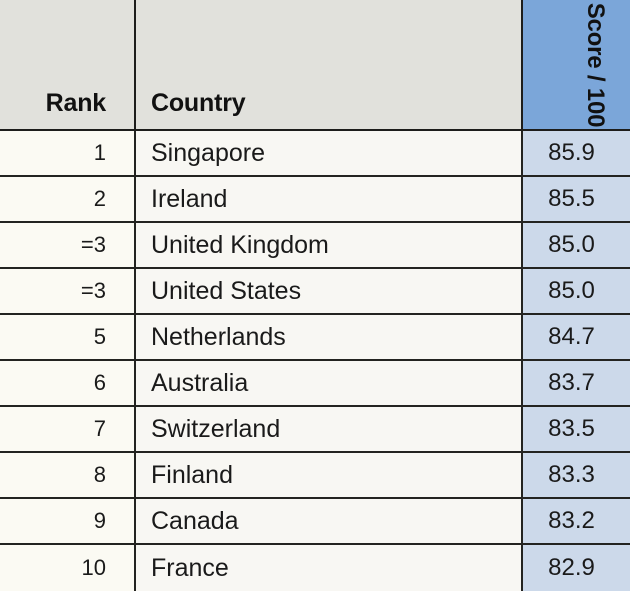 The image size is (630, 594). I want to click on cell-score: 84.7, so click(575, 338).